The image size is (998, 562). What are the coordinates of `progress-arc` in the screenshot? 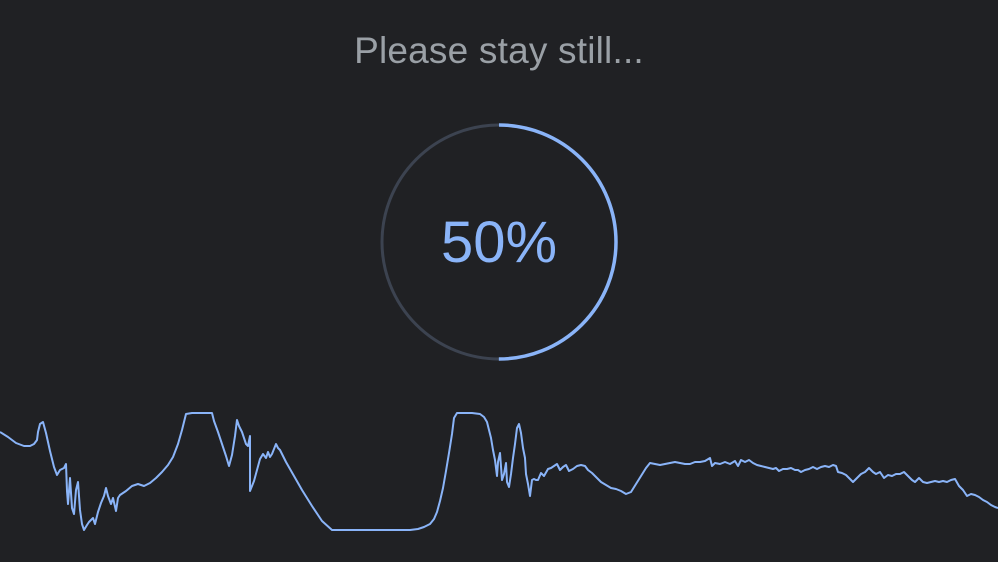 It's located at (499, 242).